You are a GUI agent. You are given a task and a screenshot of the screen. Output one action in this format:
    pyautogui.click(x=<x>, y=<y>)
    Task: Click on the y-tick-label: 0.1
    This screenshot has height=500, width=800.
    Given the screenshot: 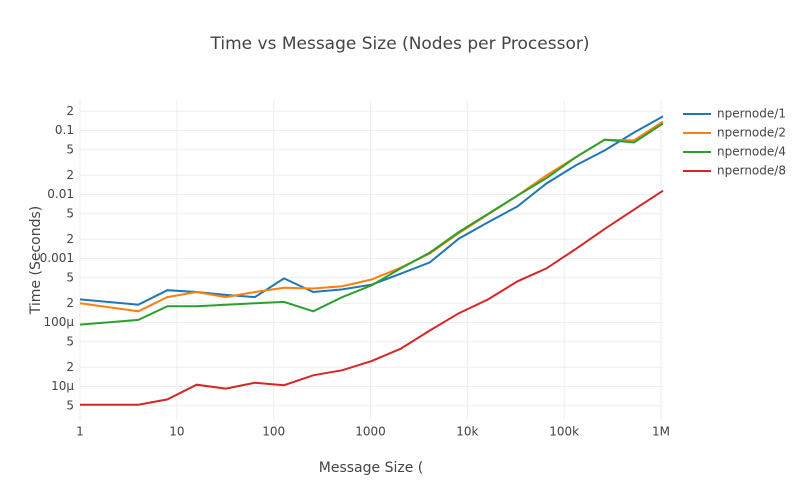 What is the action you would take?
    pyautogui.click(x=64, y=130)
    